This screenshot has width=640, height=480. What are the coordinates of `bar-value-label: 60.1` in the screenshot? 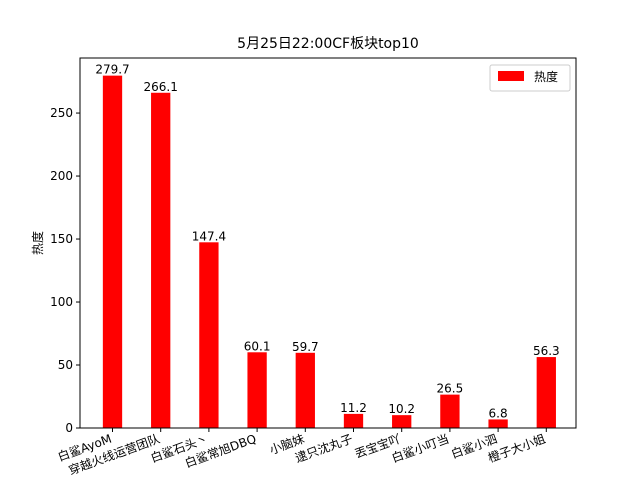 It's located at (257, 346).